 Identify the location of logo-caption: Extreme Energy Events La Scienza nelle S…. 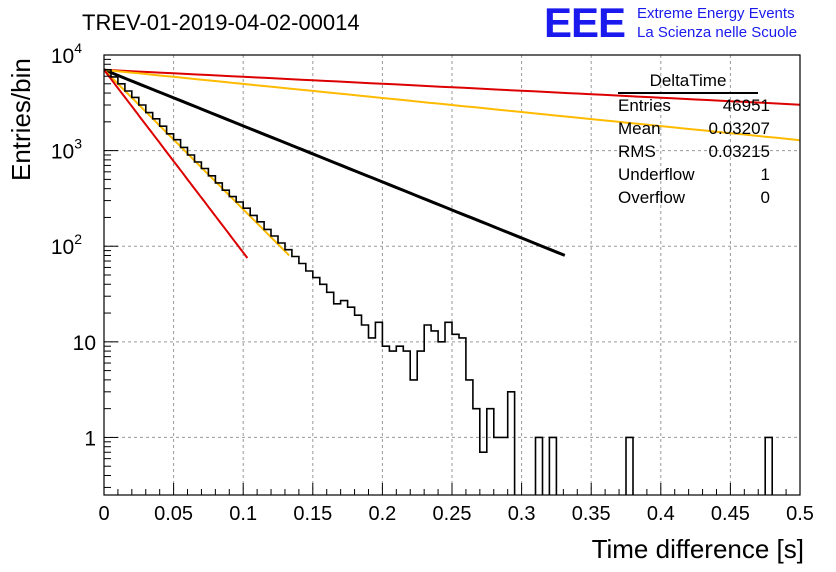
(717, 23).